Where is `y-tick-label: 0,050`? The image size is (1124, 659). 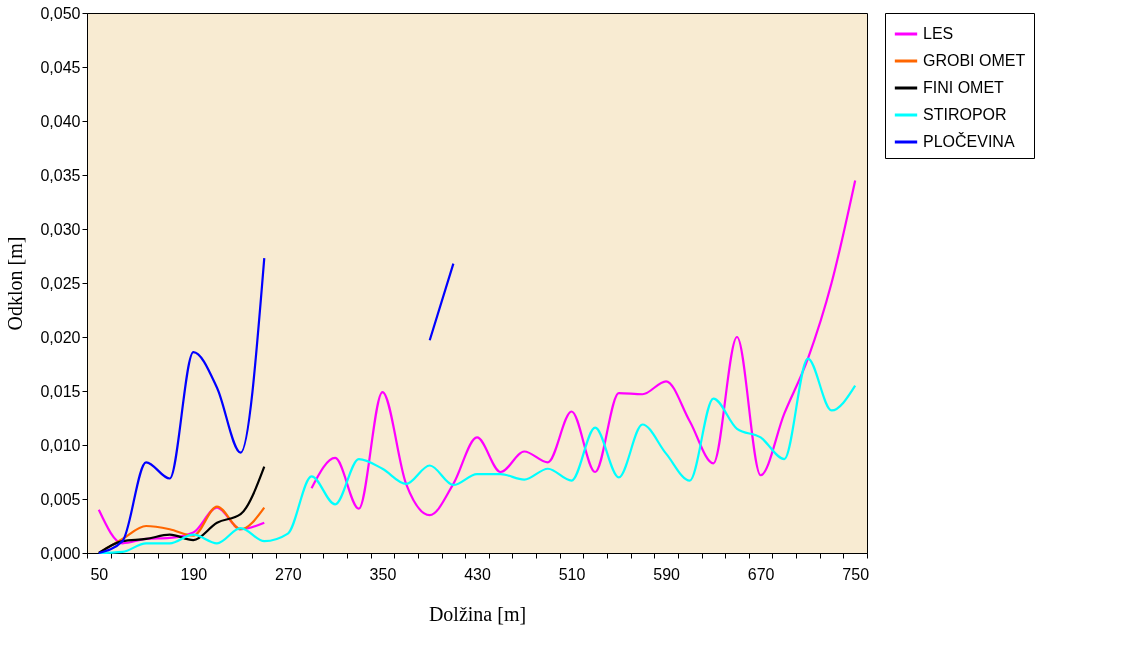 y-tick-label: 0,050 is located at coordinates (60, 13).